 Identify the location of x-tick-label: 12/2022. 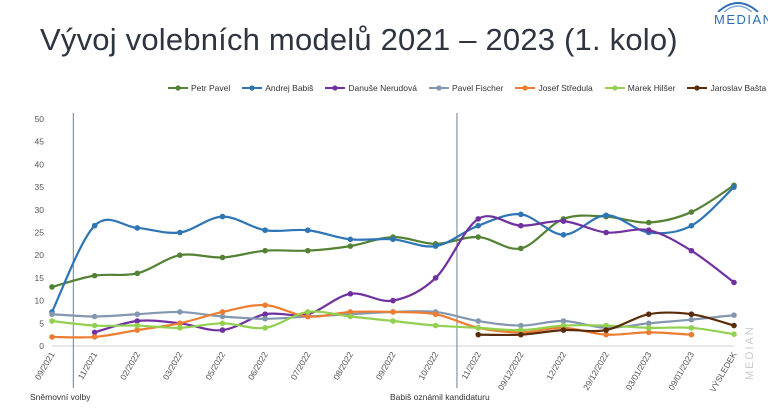
(556, 366).